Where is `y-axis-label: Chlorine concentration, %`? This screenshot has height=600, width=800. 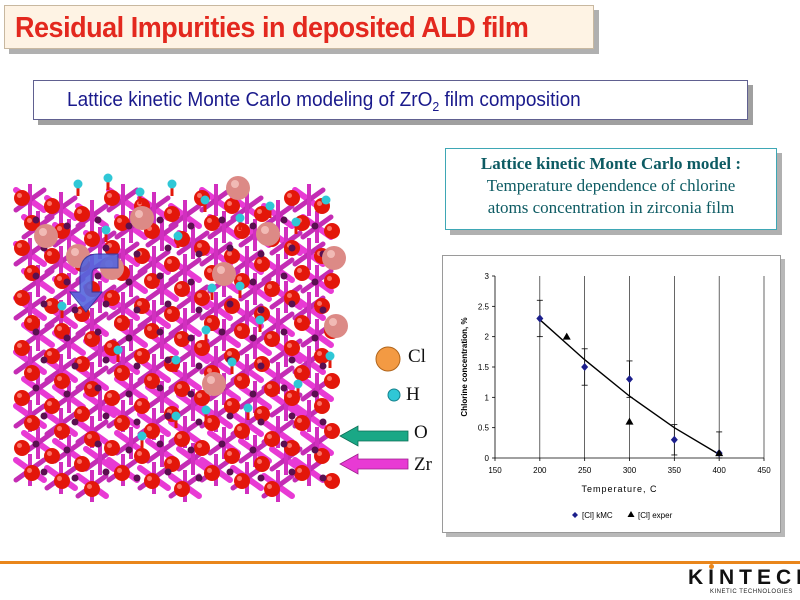 y-axis-label: Chlorine concentration, % is located at coordinates (464, 366).